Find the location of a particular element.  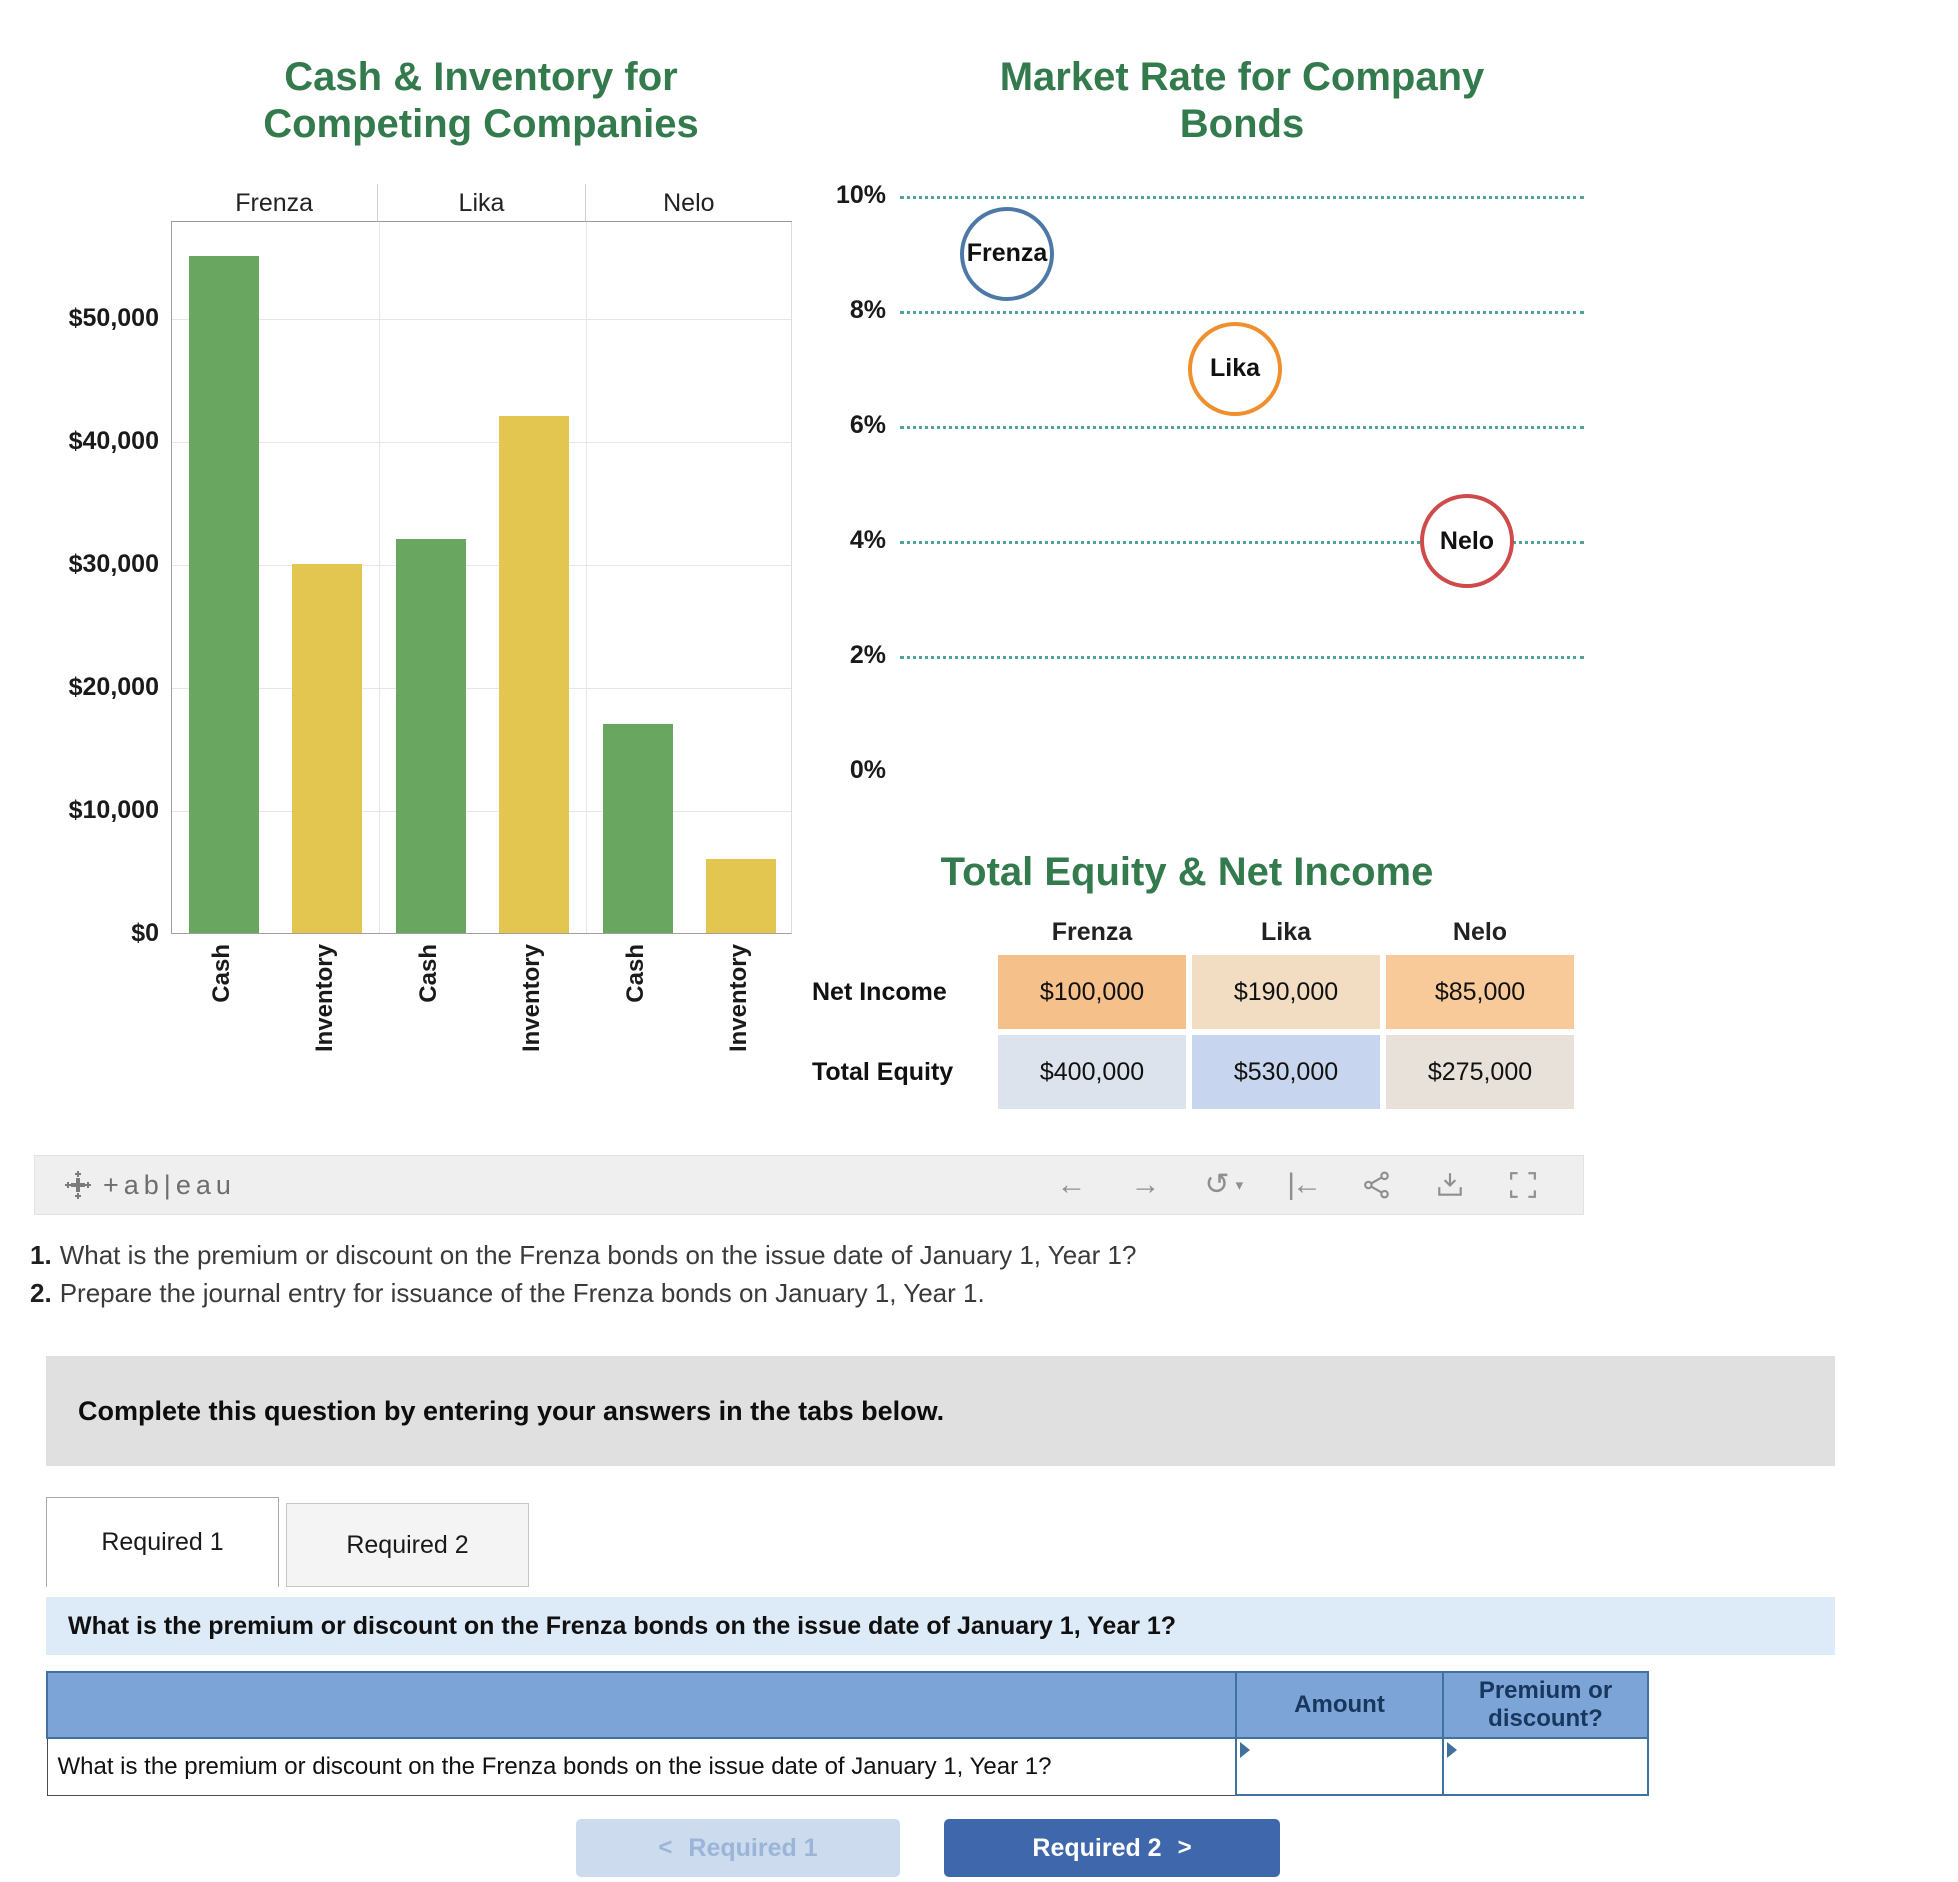

equity-col-frenza: Frenza is located at coordinates (1092, 931).